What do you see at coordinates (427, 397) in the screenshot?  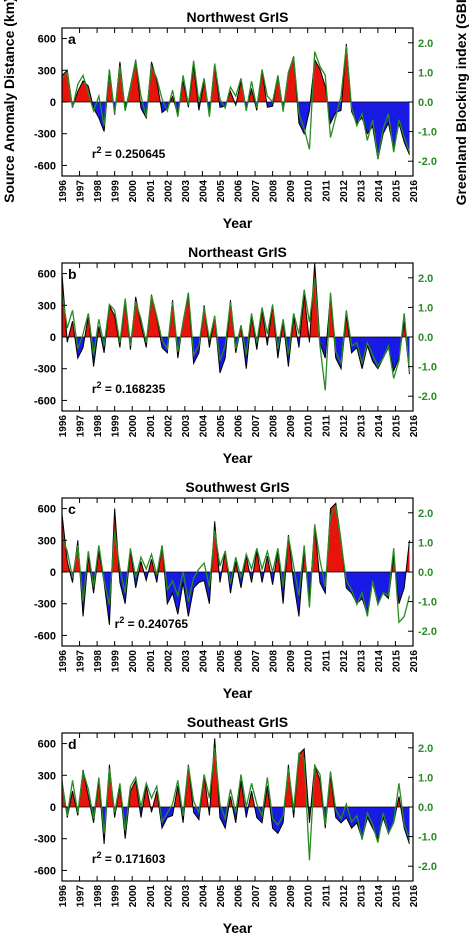 I see `y2-tick-label: -2.0` at bounding box center [427, 397].